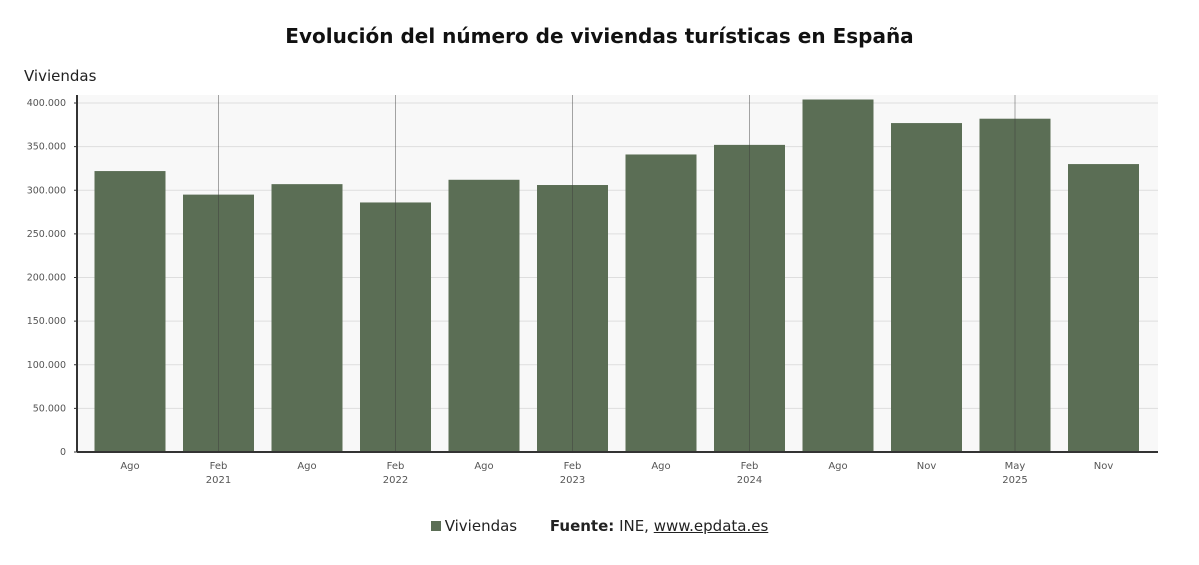 The width and height of the screenshot is (1199, 565). I want to click on y-tick-label: 350.000, so click(46, 147).